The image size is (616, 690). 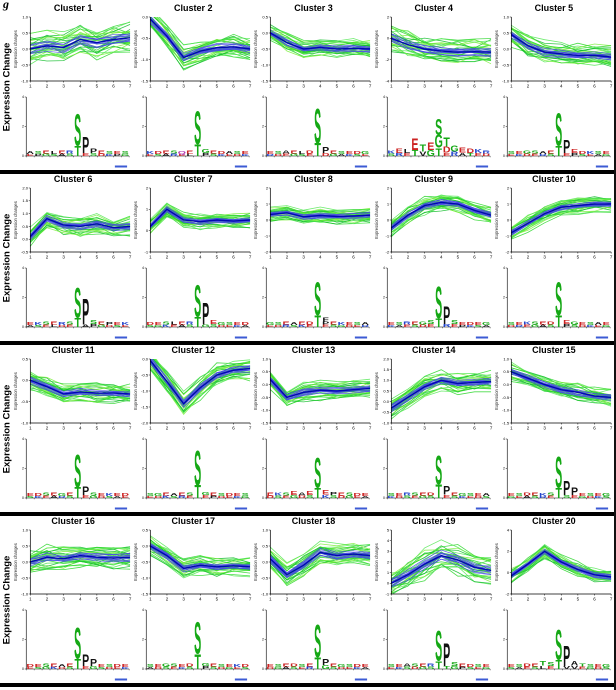 I want to click on cluster-title: Cluster 13, so click(x=313, y=350).